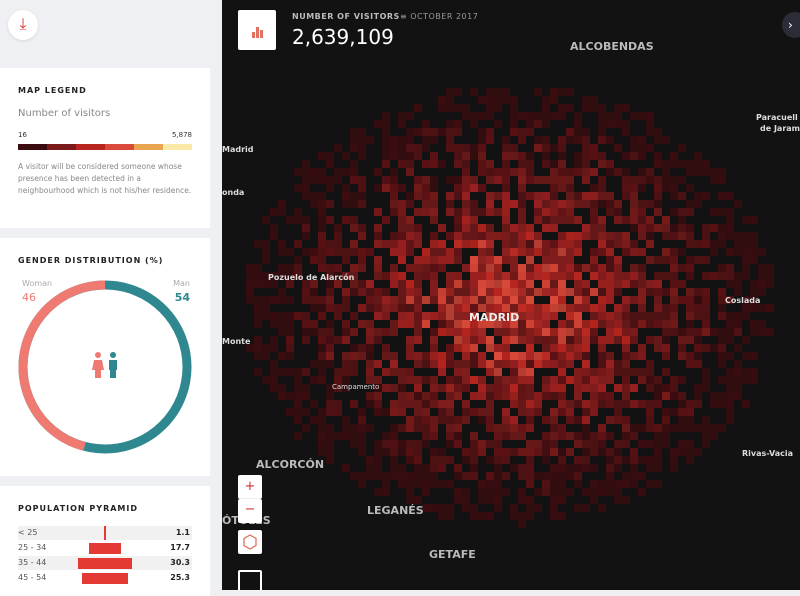 Image resolution: width=800 pixels, height=596 pixels. I want to click on 3d-view-button, so click(250, 542).